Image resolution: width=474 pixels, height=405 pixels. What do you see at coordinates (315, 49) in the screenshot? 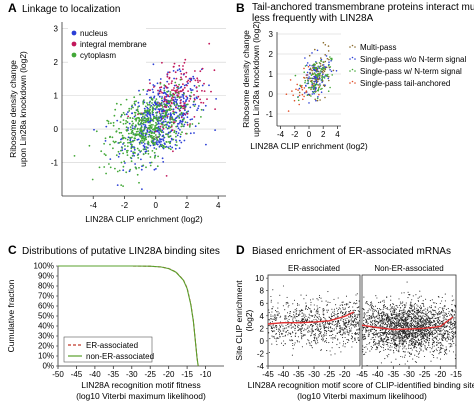
I see `point-multi-pass` at bounding box center [315, 49].